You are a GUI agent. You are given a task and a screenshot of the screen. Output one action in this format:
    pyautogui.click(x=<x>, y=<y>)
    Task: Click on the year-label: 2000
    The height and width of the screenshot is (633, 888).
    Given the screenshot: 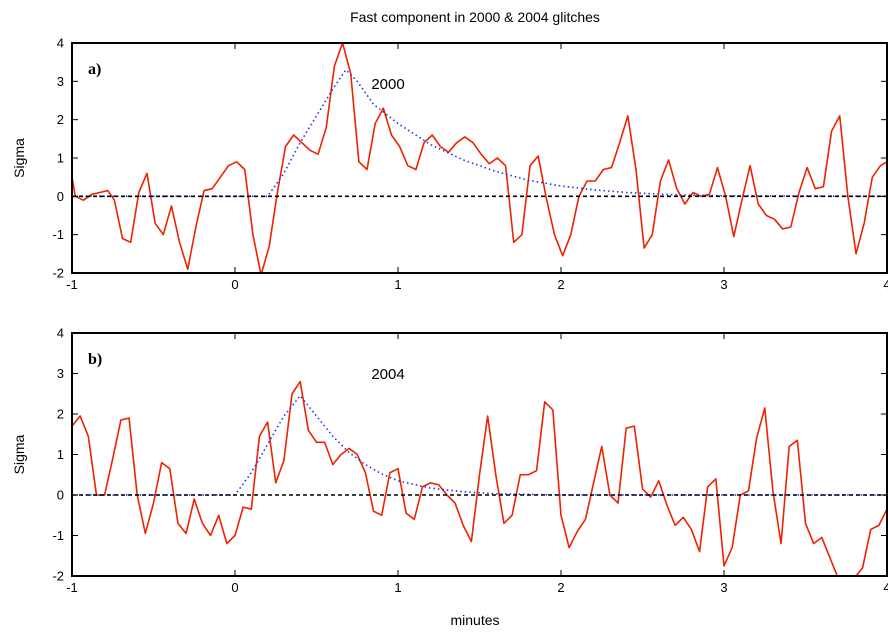 What is the action you would take?
    pyautogui.click(x=387, y=84)
    